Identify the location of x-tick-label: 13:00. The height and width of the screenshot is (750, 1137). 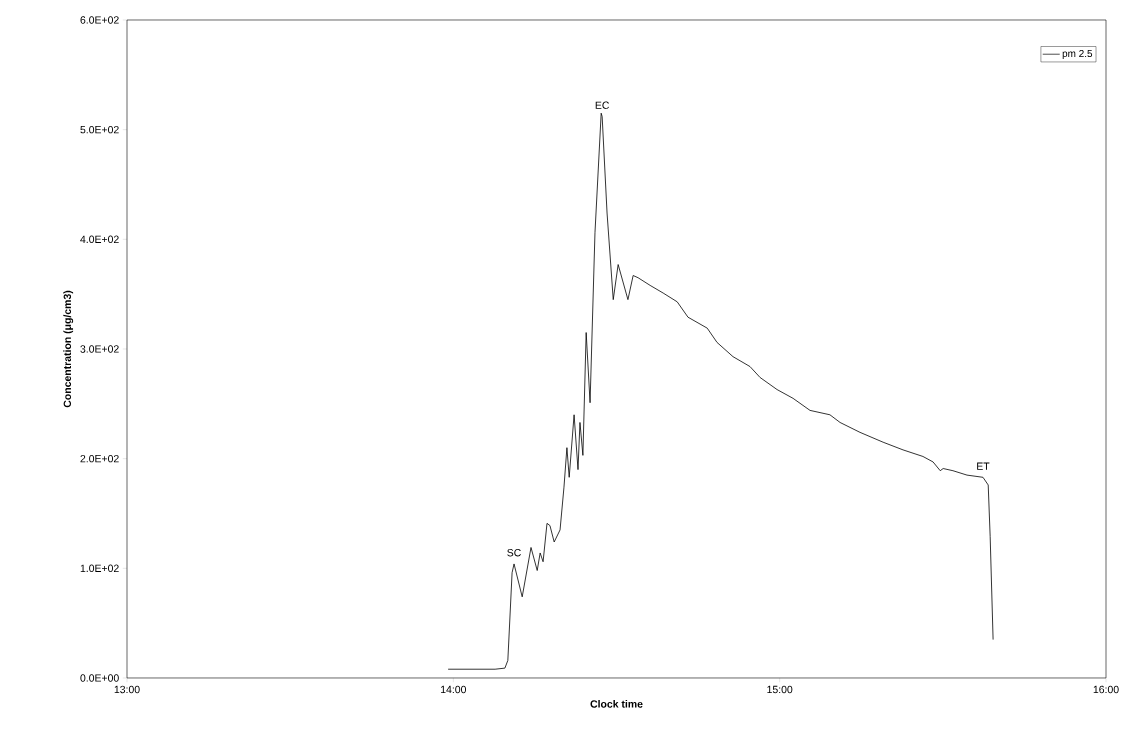
(127, 689).